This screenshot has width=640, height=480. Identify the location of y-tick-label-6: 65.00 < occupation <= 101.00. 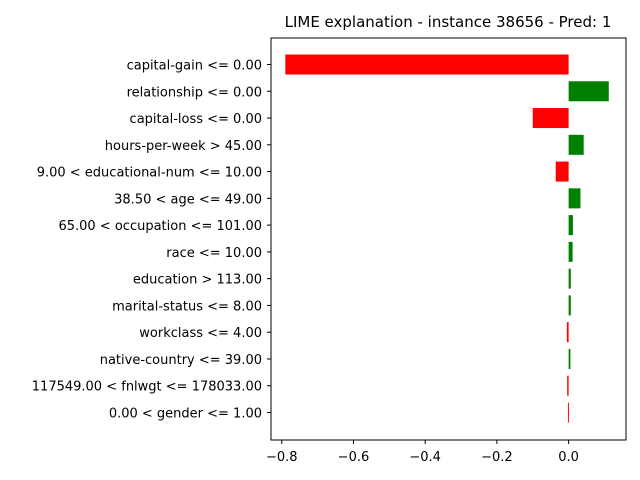
(160, 226).